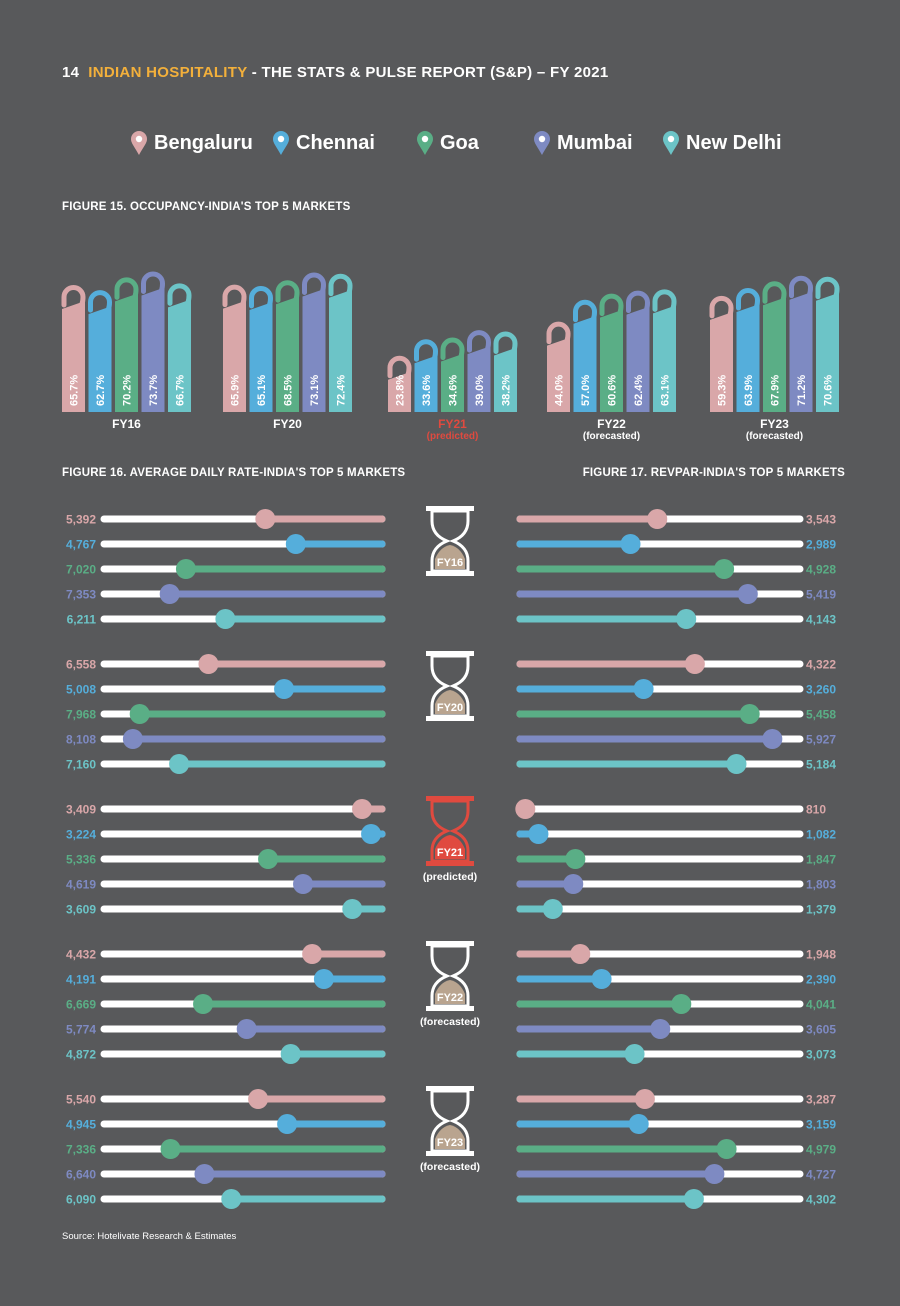 The image size is (900, 1306). What do you see at coordinates (168, 72) in the screenshot?
I see `report-brand: INDIAN HOSPITALITY` at bounding box center [168, 72].